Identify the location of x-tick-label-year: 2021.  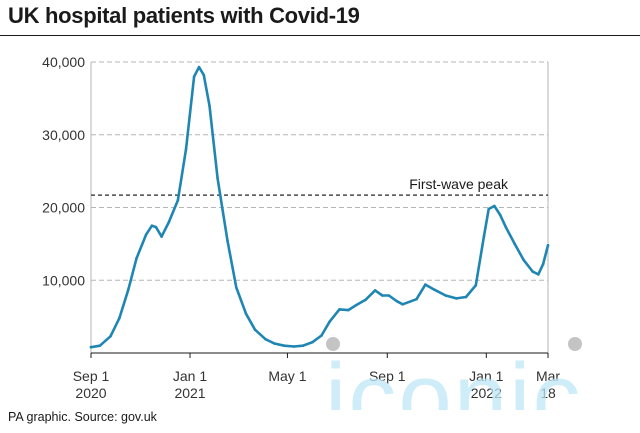
(189, 393).